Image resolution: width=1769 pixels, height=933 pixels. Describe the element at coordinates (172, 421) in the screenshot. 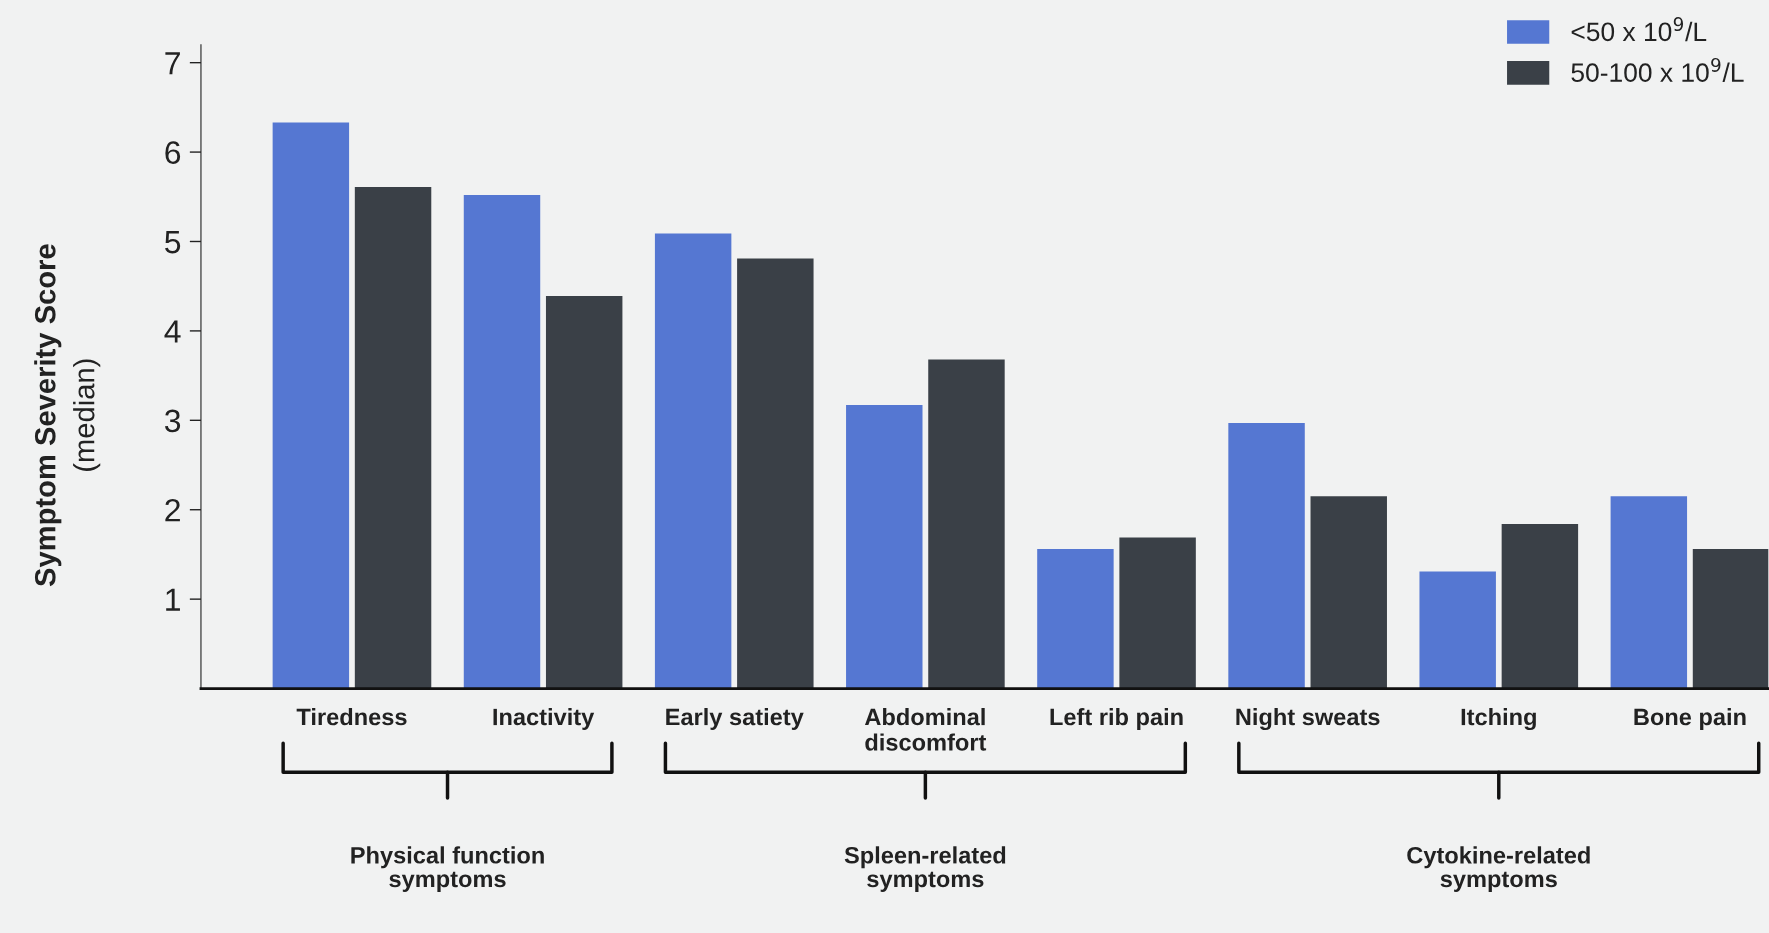

I see `y-tick-label: 3` at that location.